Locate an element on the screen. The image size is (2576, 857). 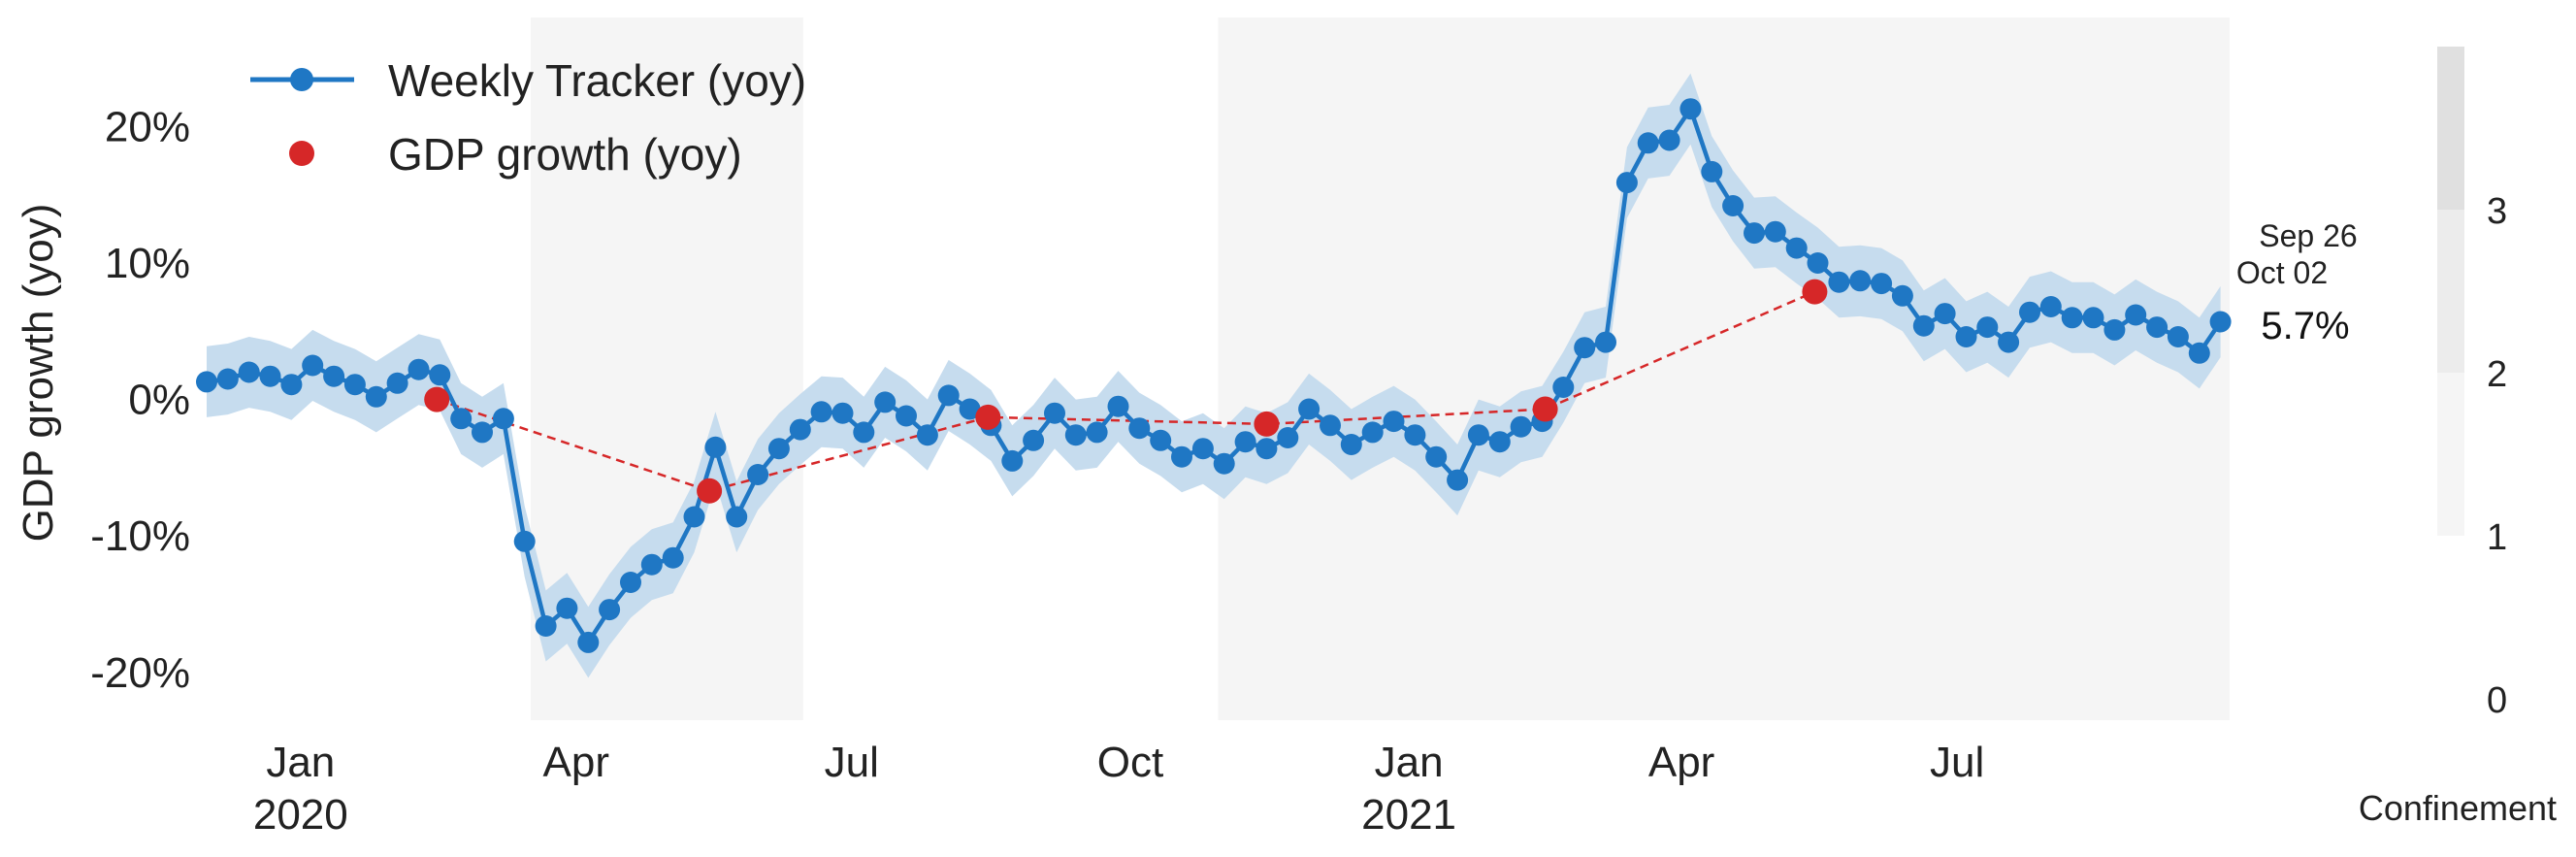
x-tick-label: Oct is located at coordinates (1130, 762).